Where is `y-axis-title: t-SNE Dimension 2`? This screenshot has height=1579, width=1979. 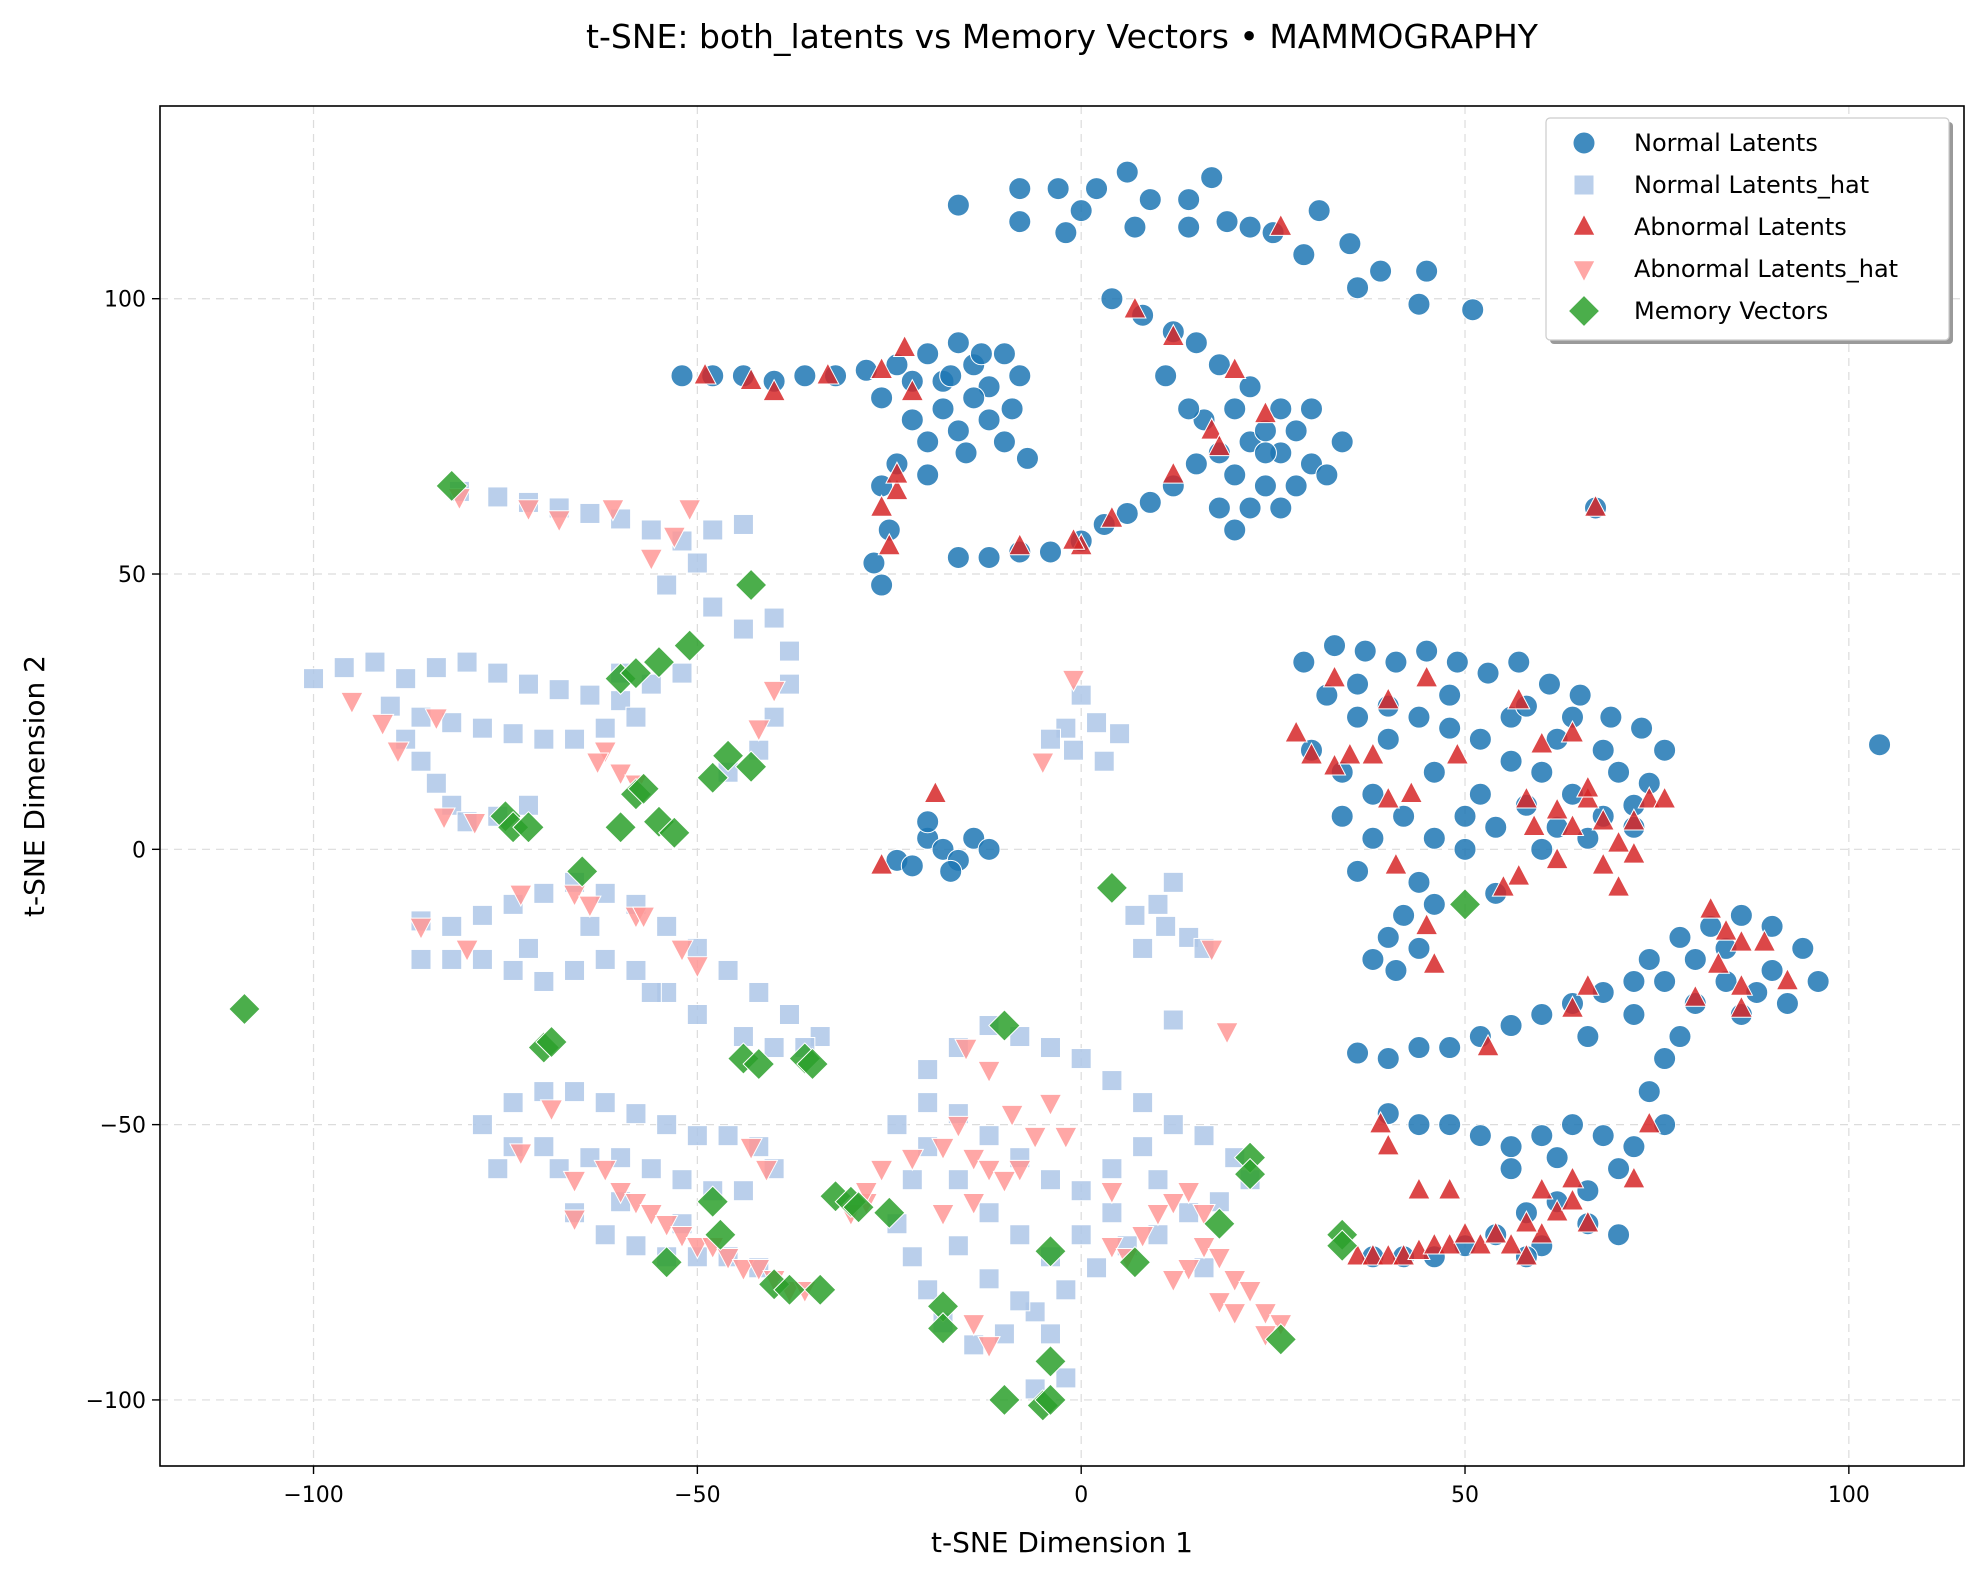 y-axis-title: t-SNE Dimension 2 is located at coordinates (34, 786).